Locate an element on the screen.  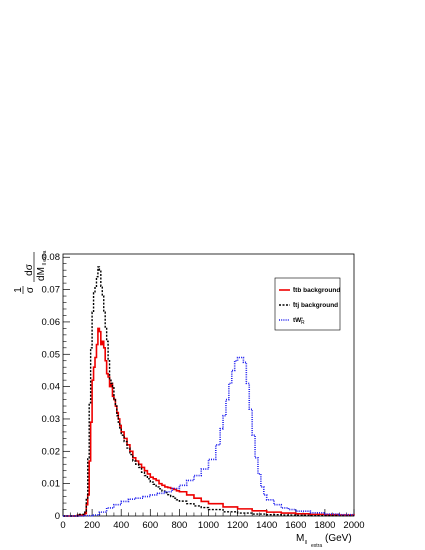
x-tick-label: 800 is located at coordinates (179, 525).